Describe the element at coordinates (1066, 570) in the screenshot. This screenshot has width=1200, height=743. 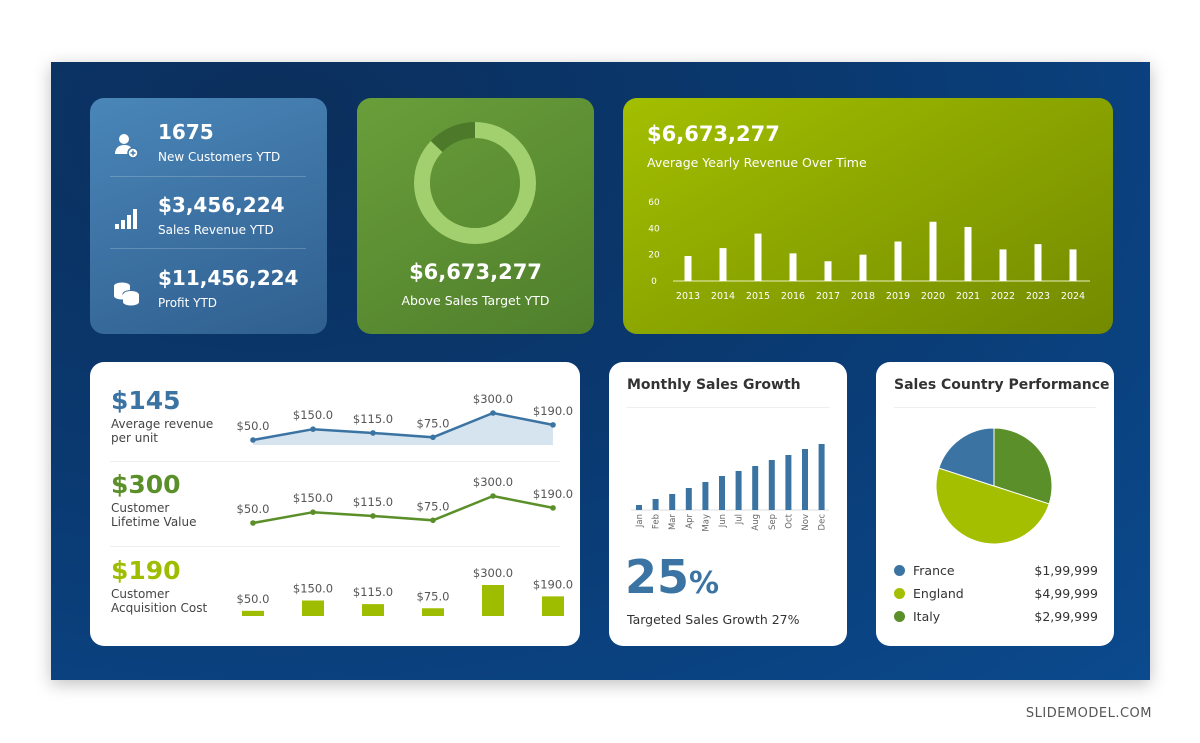
I see `legend-value: $1,99,999` at that location.